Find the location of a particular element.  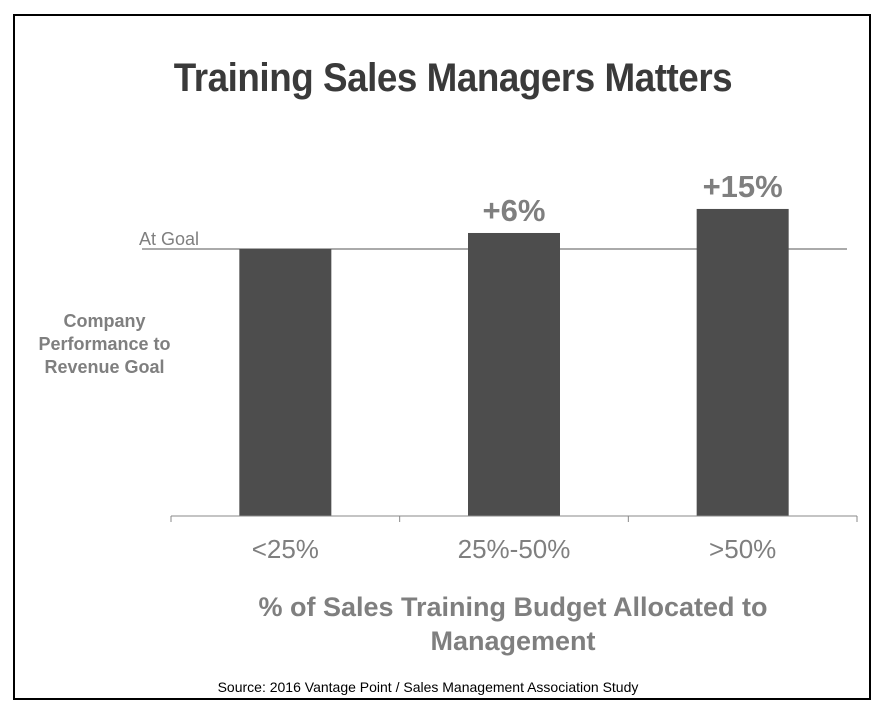

y-axis-label: Company Performance to Revenue Goal is located at coordinates (104, 344).